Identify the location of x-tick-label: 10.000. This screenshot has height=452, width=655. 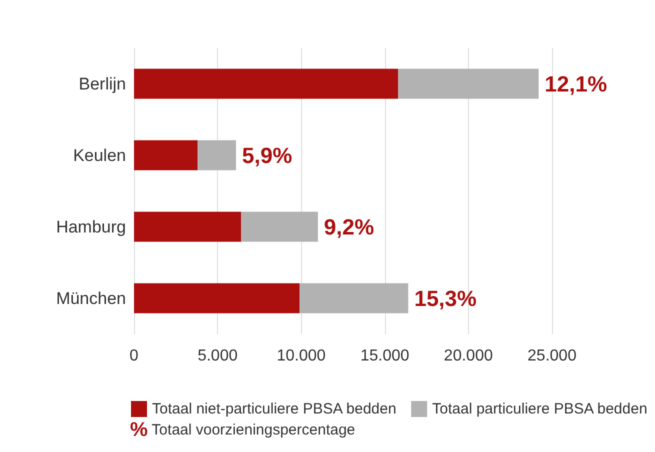
(301, 356).